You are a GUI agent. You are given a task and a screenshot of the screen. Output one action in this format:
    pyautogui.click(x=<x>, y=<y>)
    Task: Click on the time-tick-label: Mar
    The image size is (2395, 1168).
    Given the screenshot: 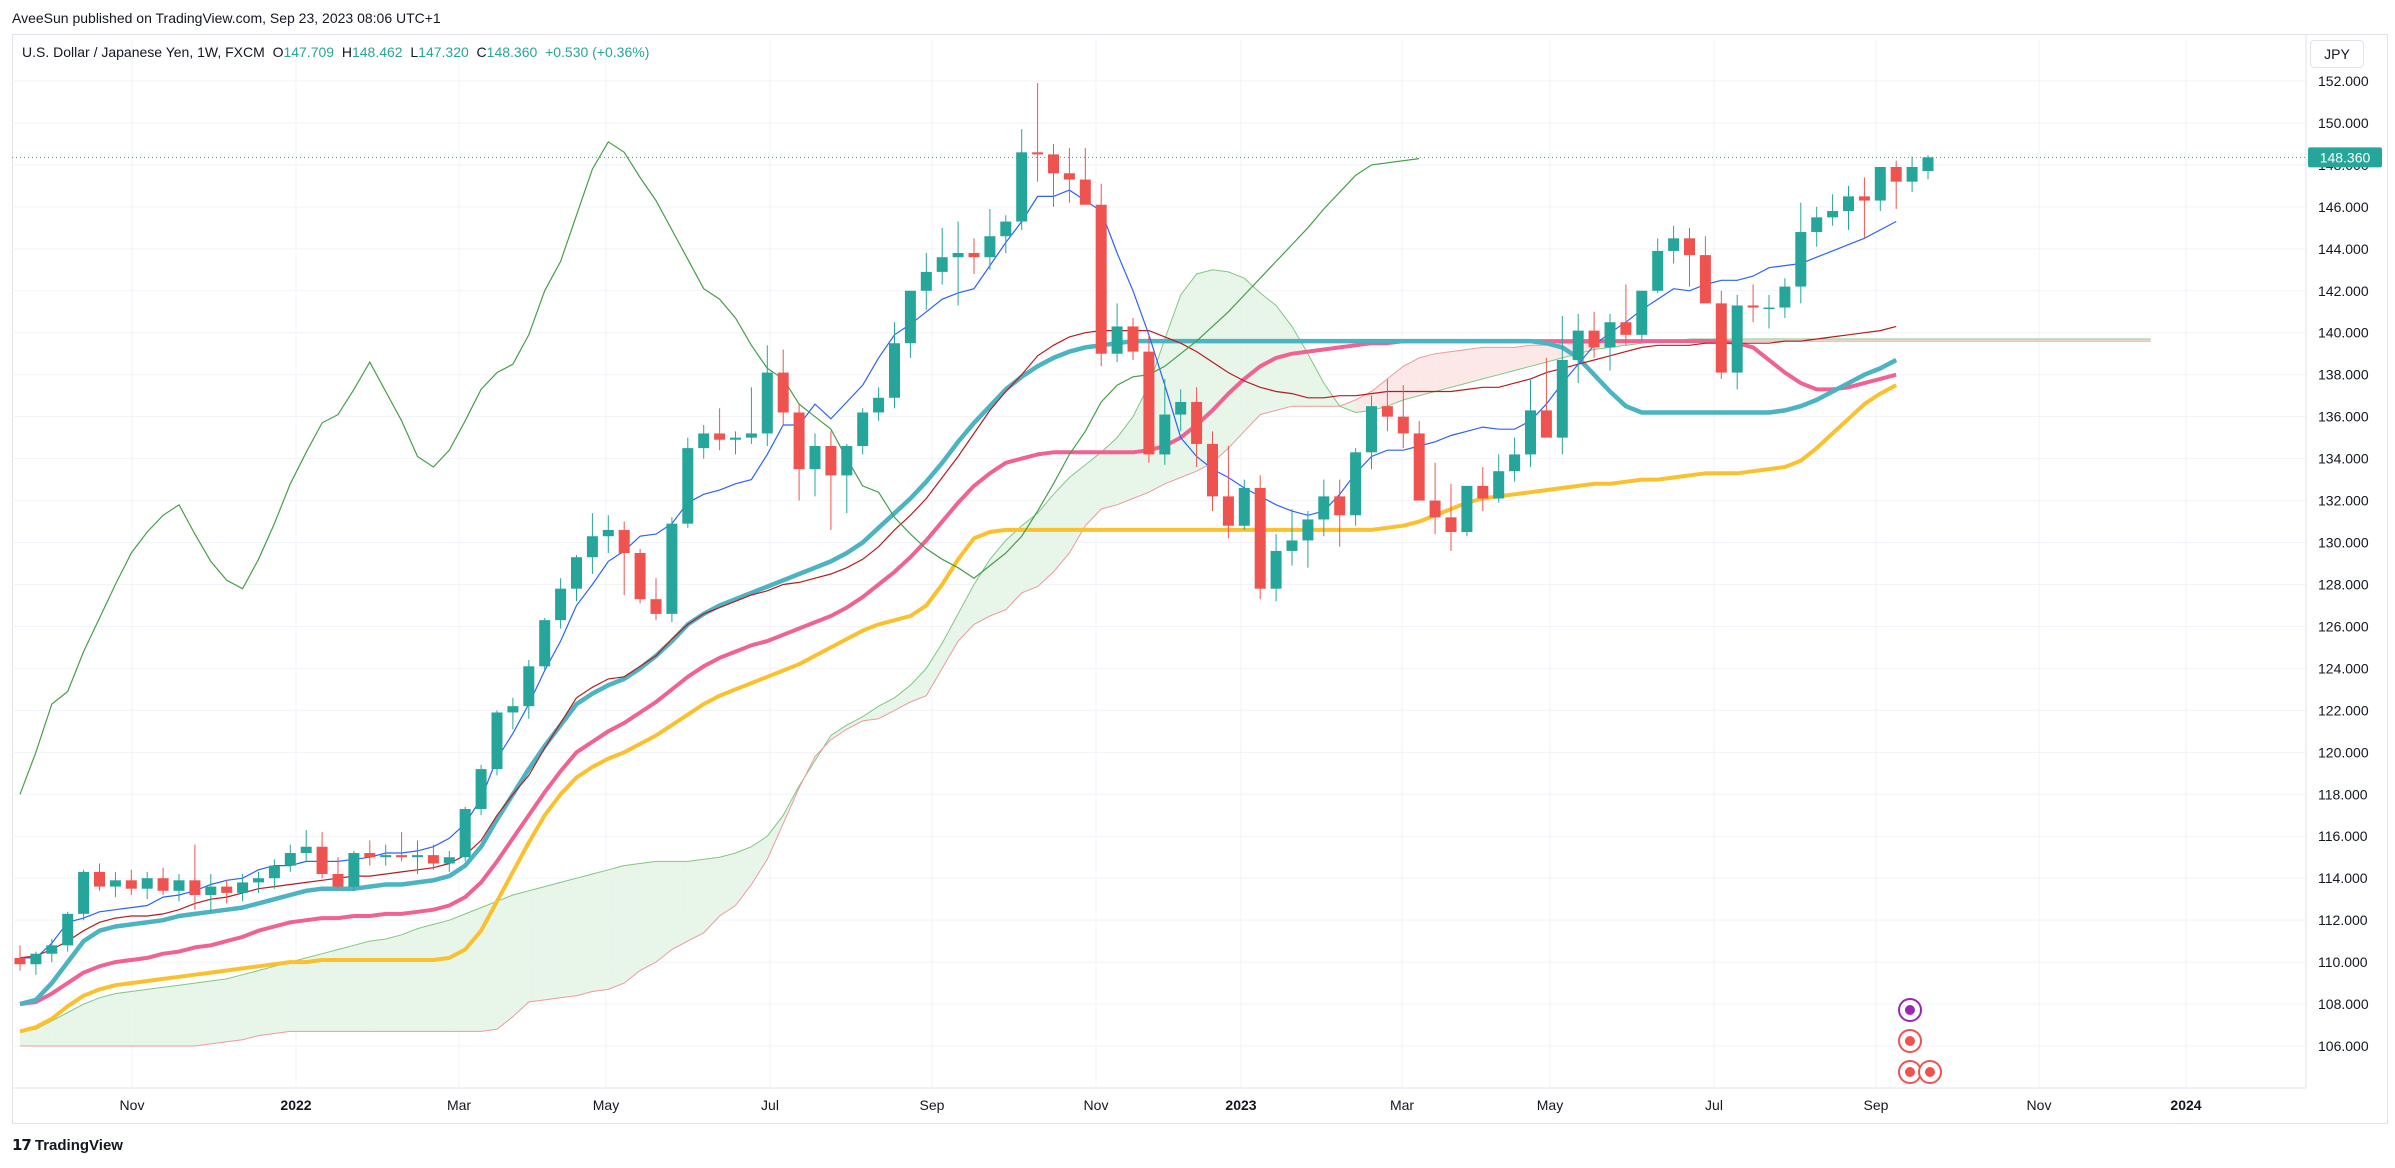 What is the action you would take?
    pyautogui.click(x=1402, y=1105)
    